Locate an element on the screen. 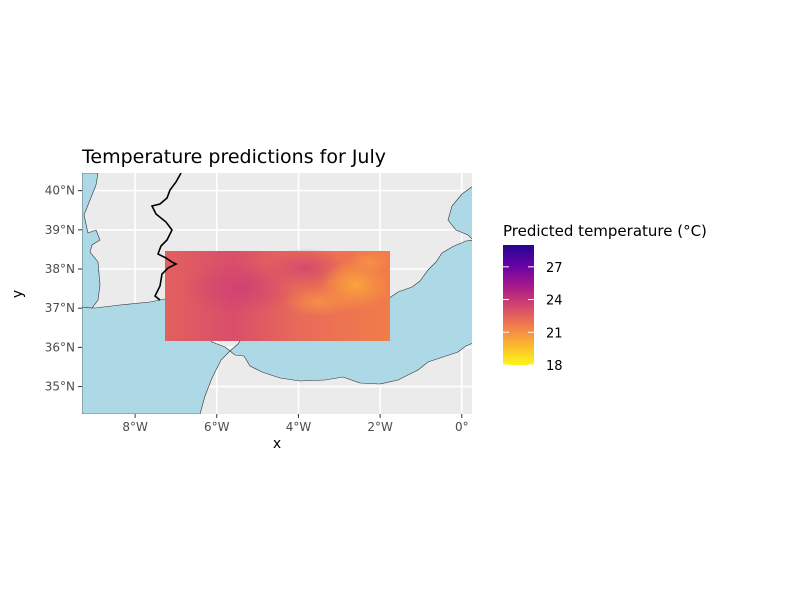 The image size is (800, 600). atlantic-sea-northwest is located at coordinates (91, 241).